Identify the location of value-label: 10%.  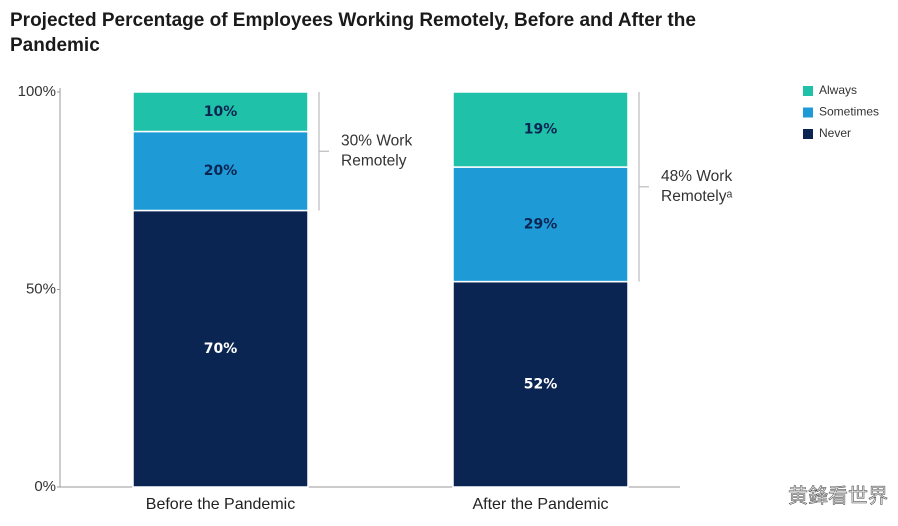
(221, 112).